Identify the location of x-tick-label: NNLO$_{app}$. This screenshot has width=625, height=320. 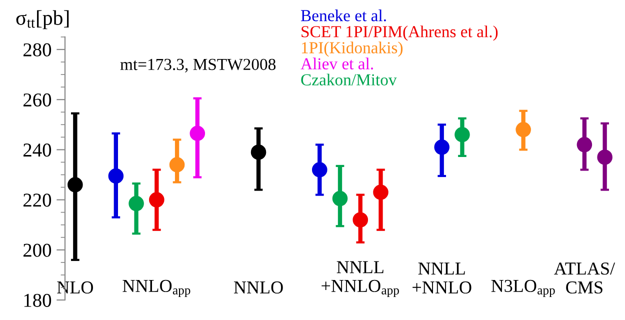
(156, 289).